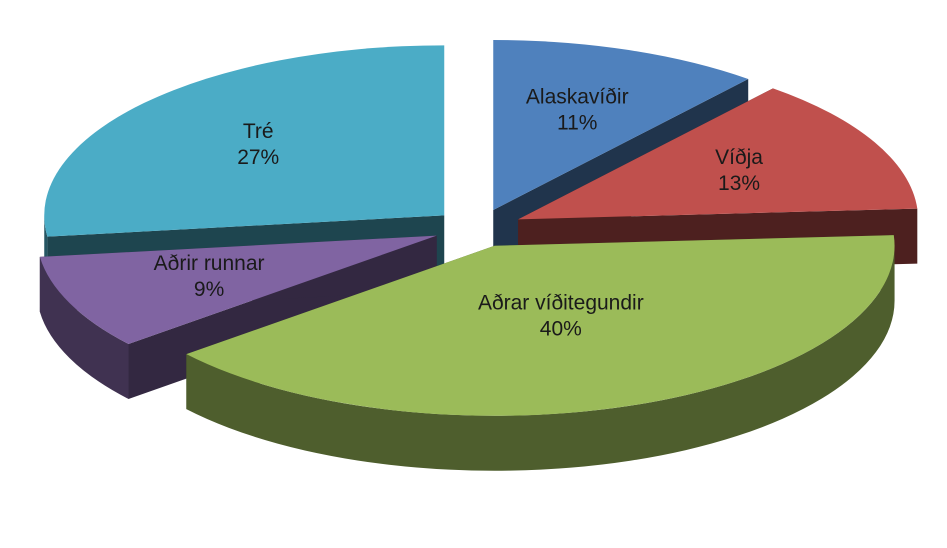 The width and height of the screenshot is (947, 548). I want to click on slice-label: Víðja, so click(739, 157).